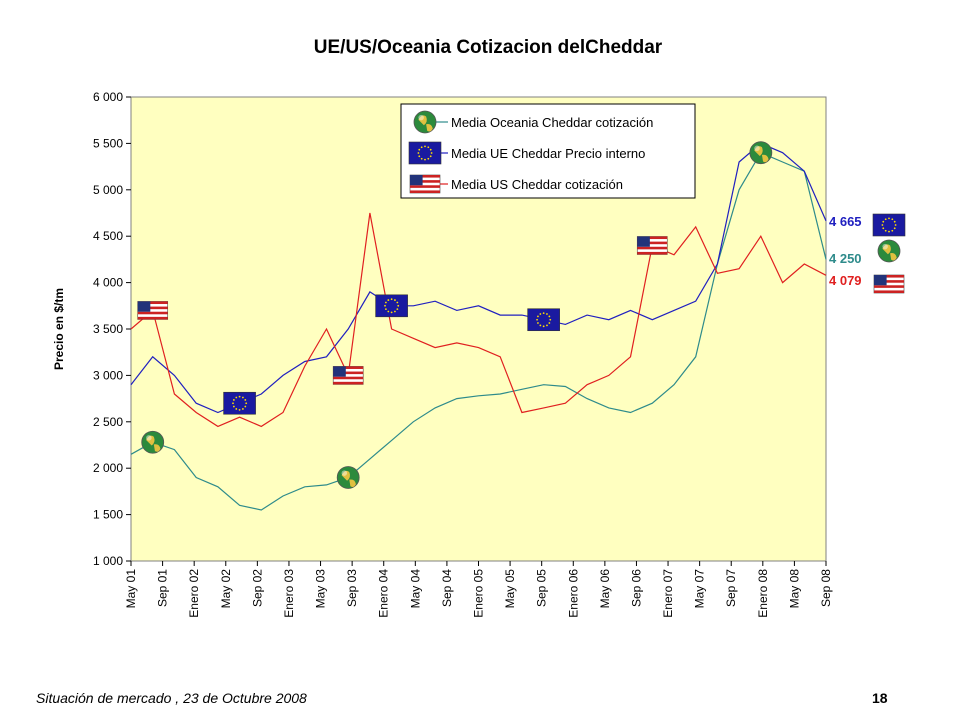  Describe the element at coordinates (845, 258) in the screenshot. I see `end-value-label: 4 250` at that location.